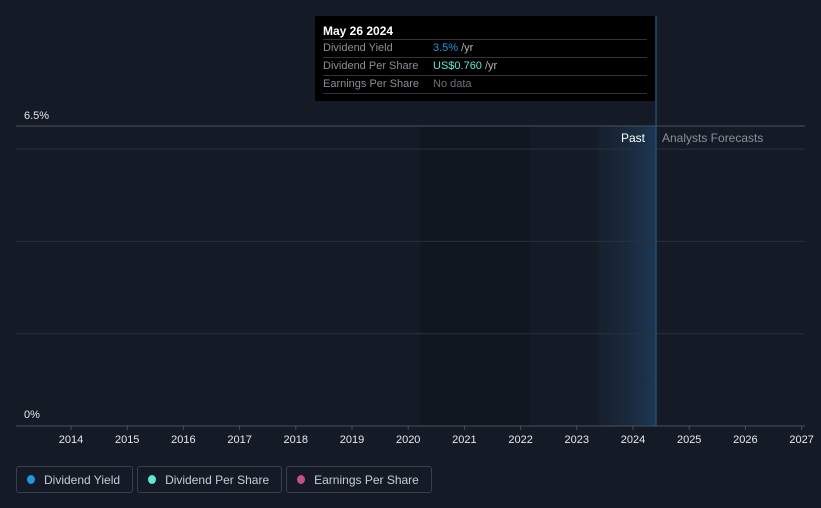 This screenshot has height=508, width=821. I want to click on legend-label: Earnings Per Share, so click(366, 479).